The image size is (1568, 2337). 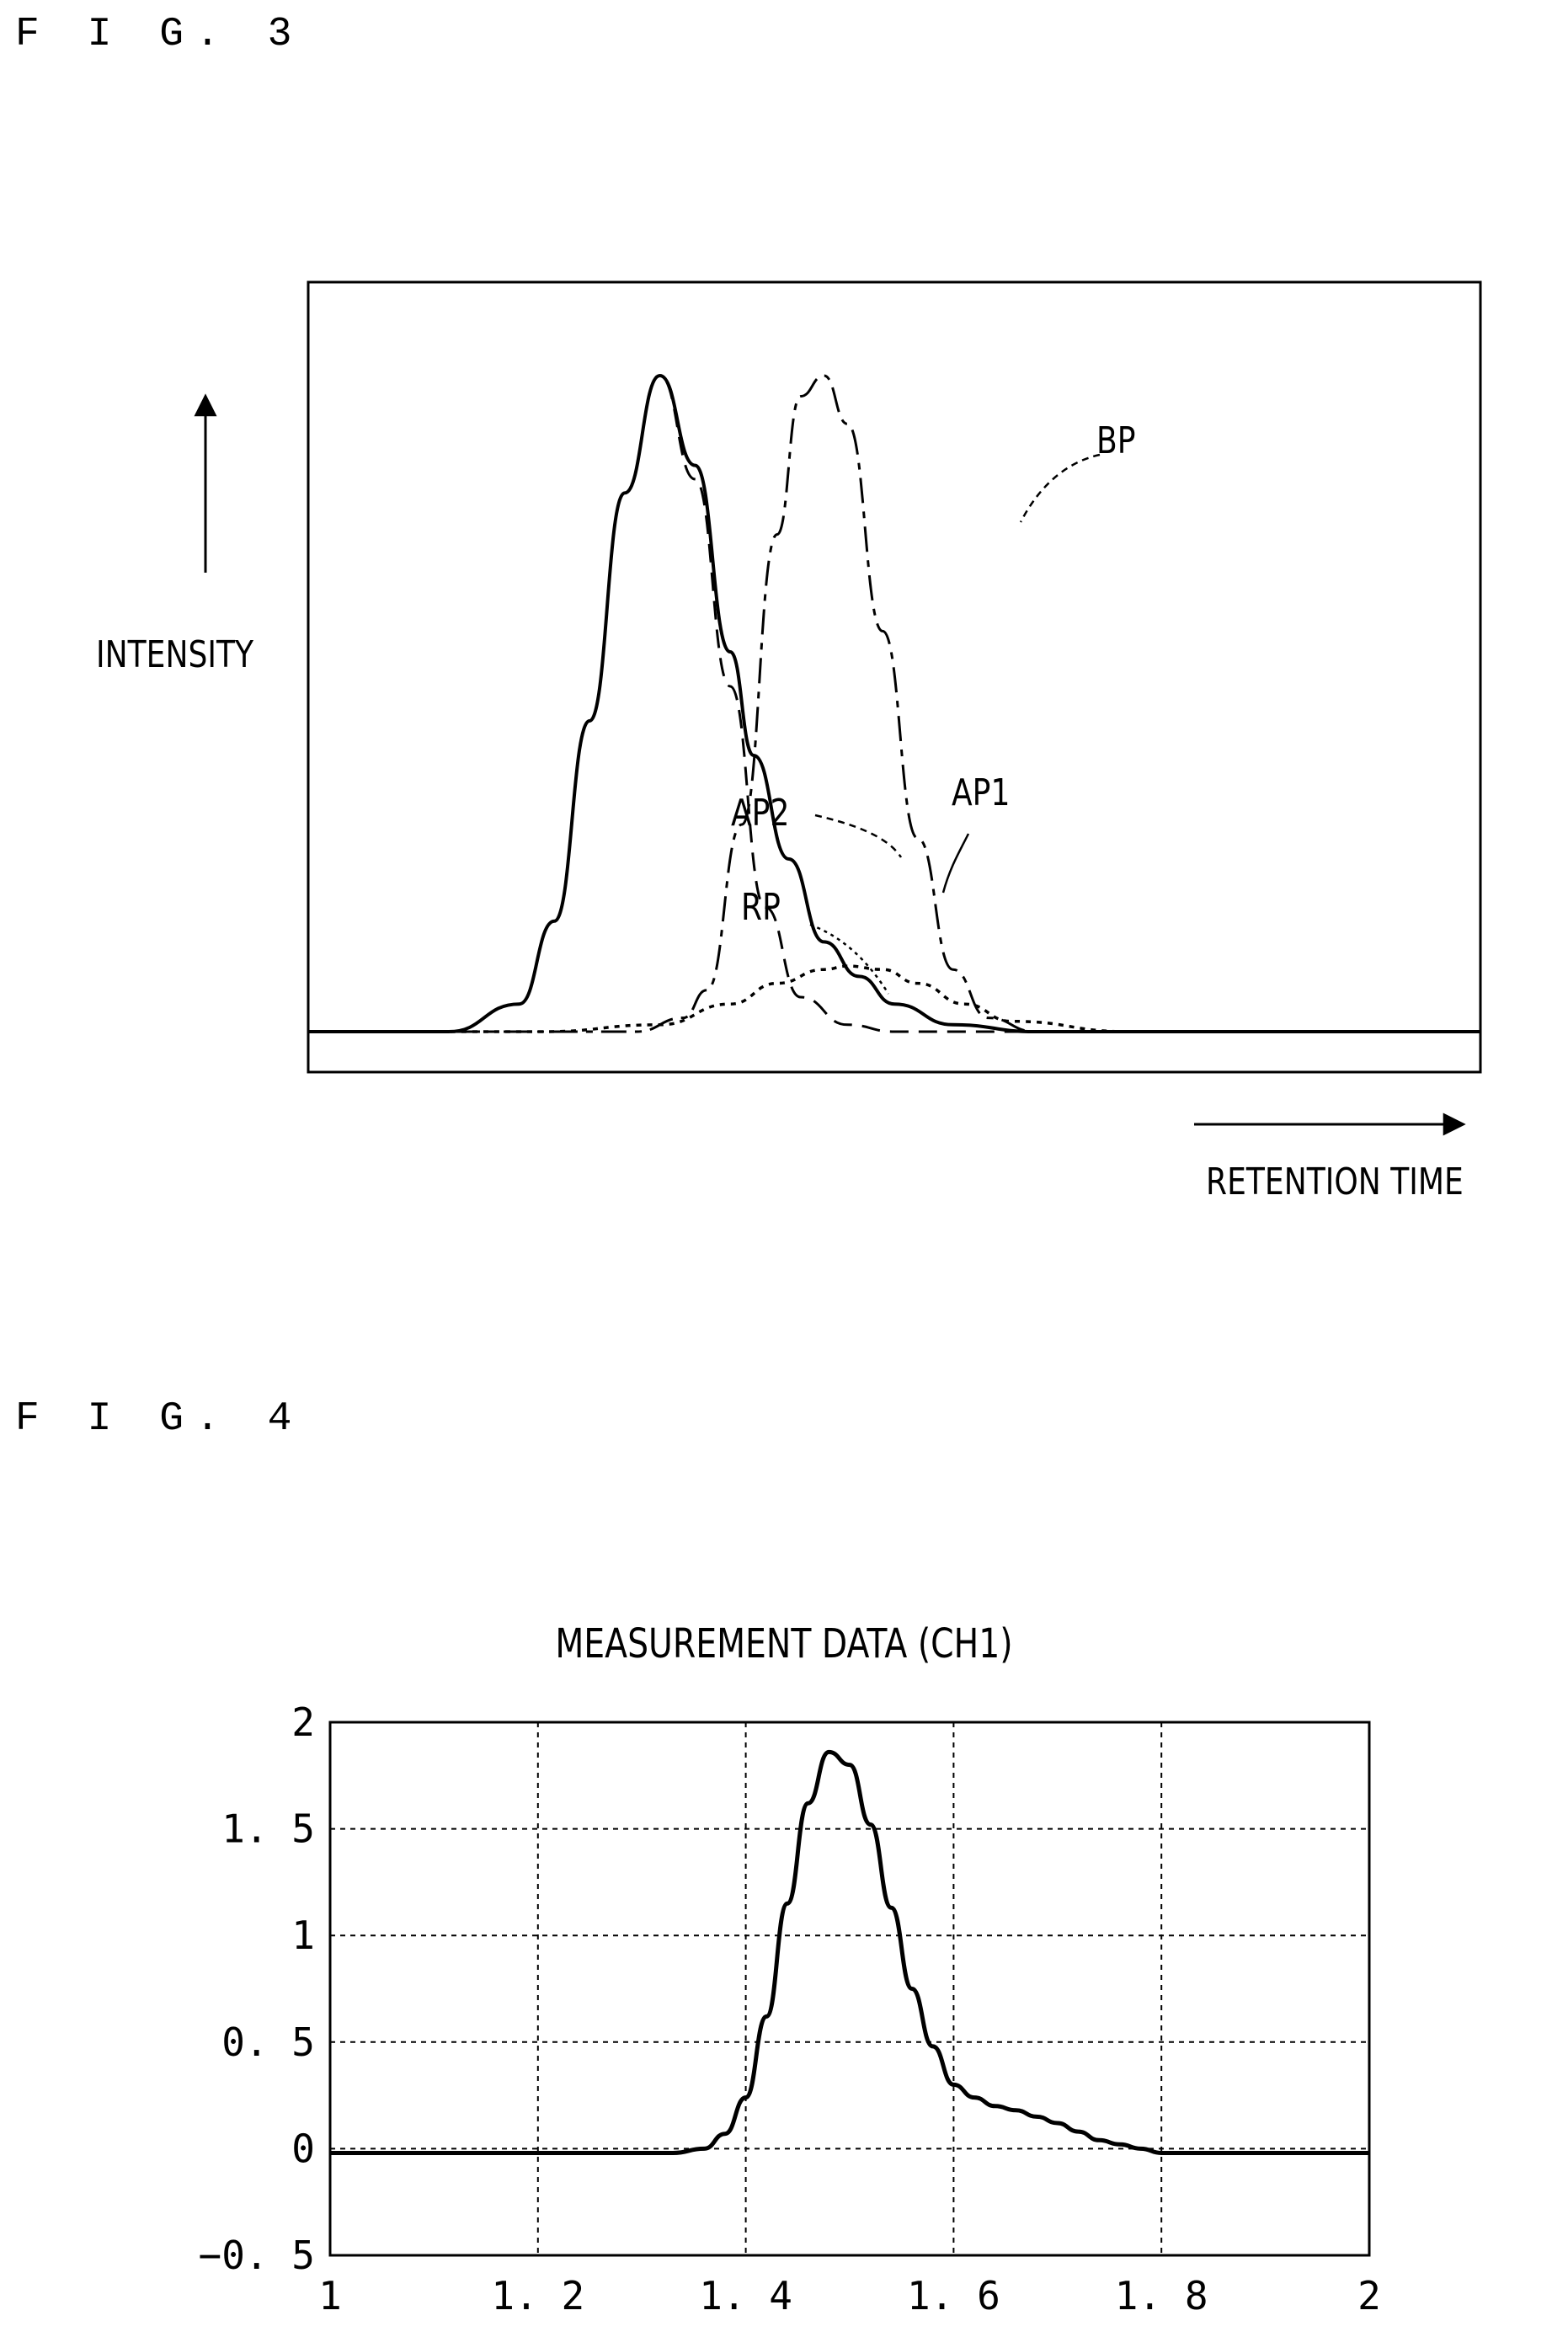 What do you see at coordinates (760, 813) in the screenshot?
I see `curve-label-ap2: AP2` at bounding box center [760, 813].